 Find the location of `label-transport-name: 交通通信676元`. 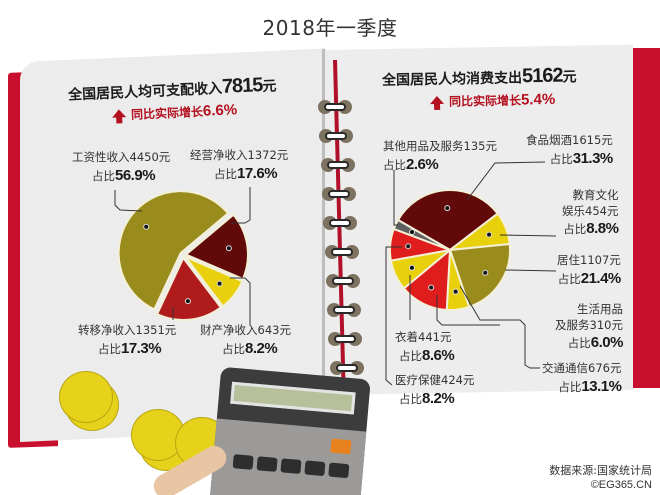

label-transport-name: 交通通信676元 is located at coordinates (582, 368).